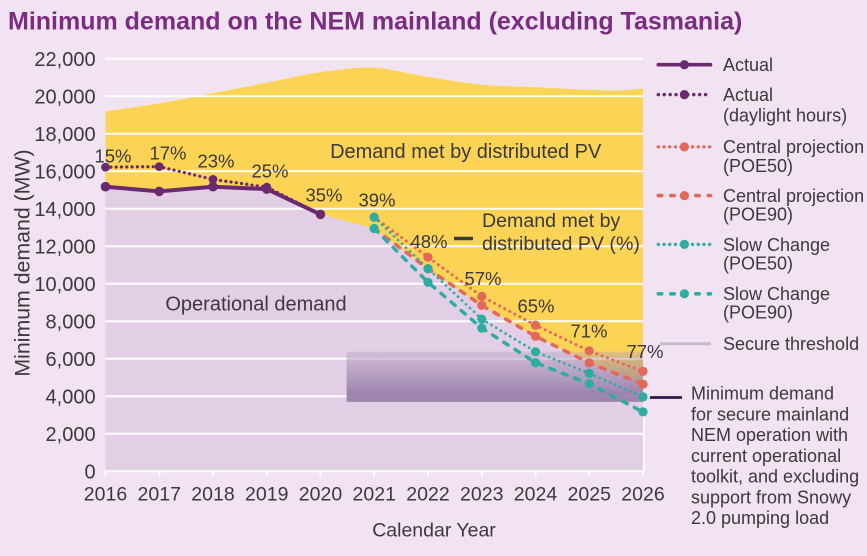  I want to click on svg-text: 2024, so click(536, 495).